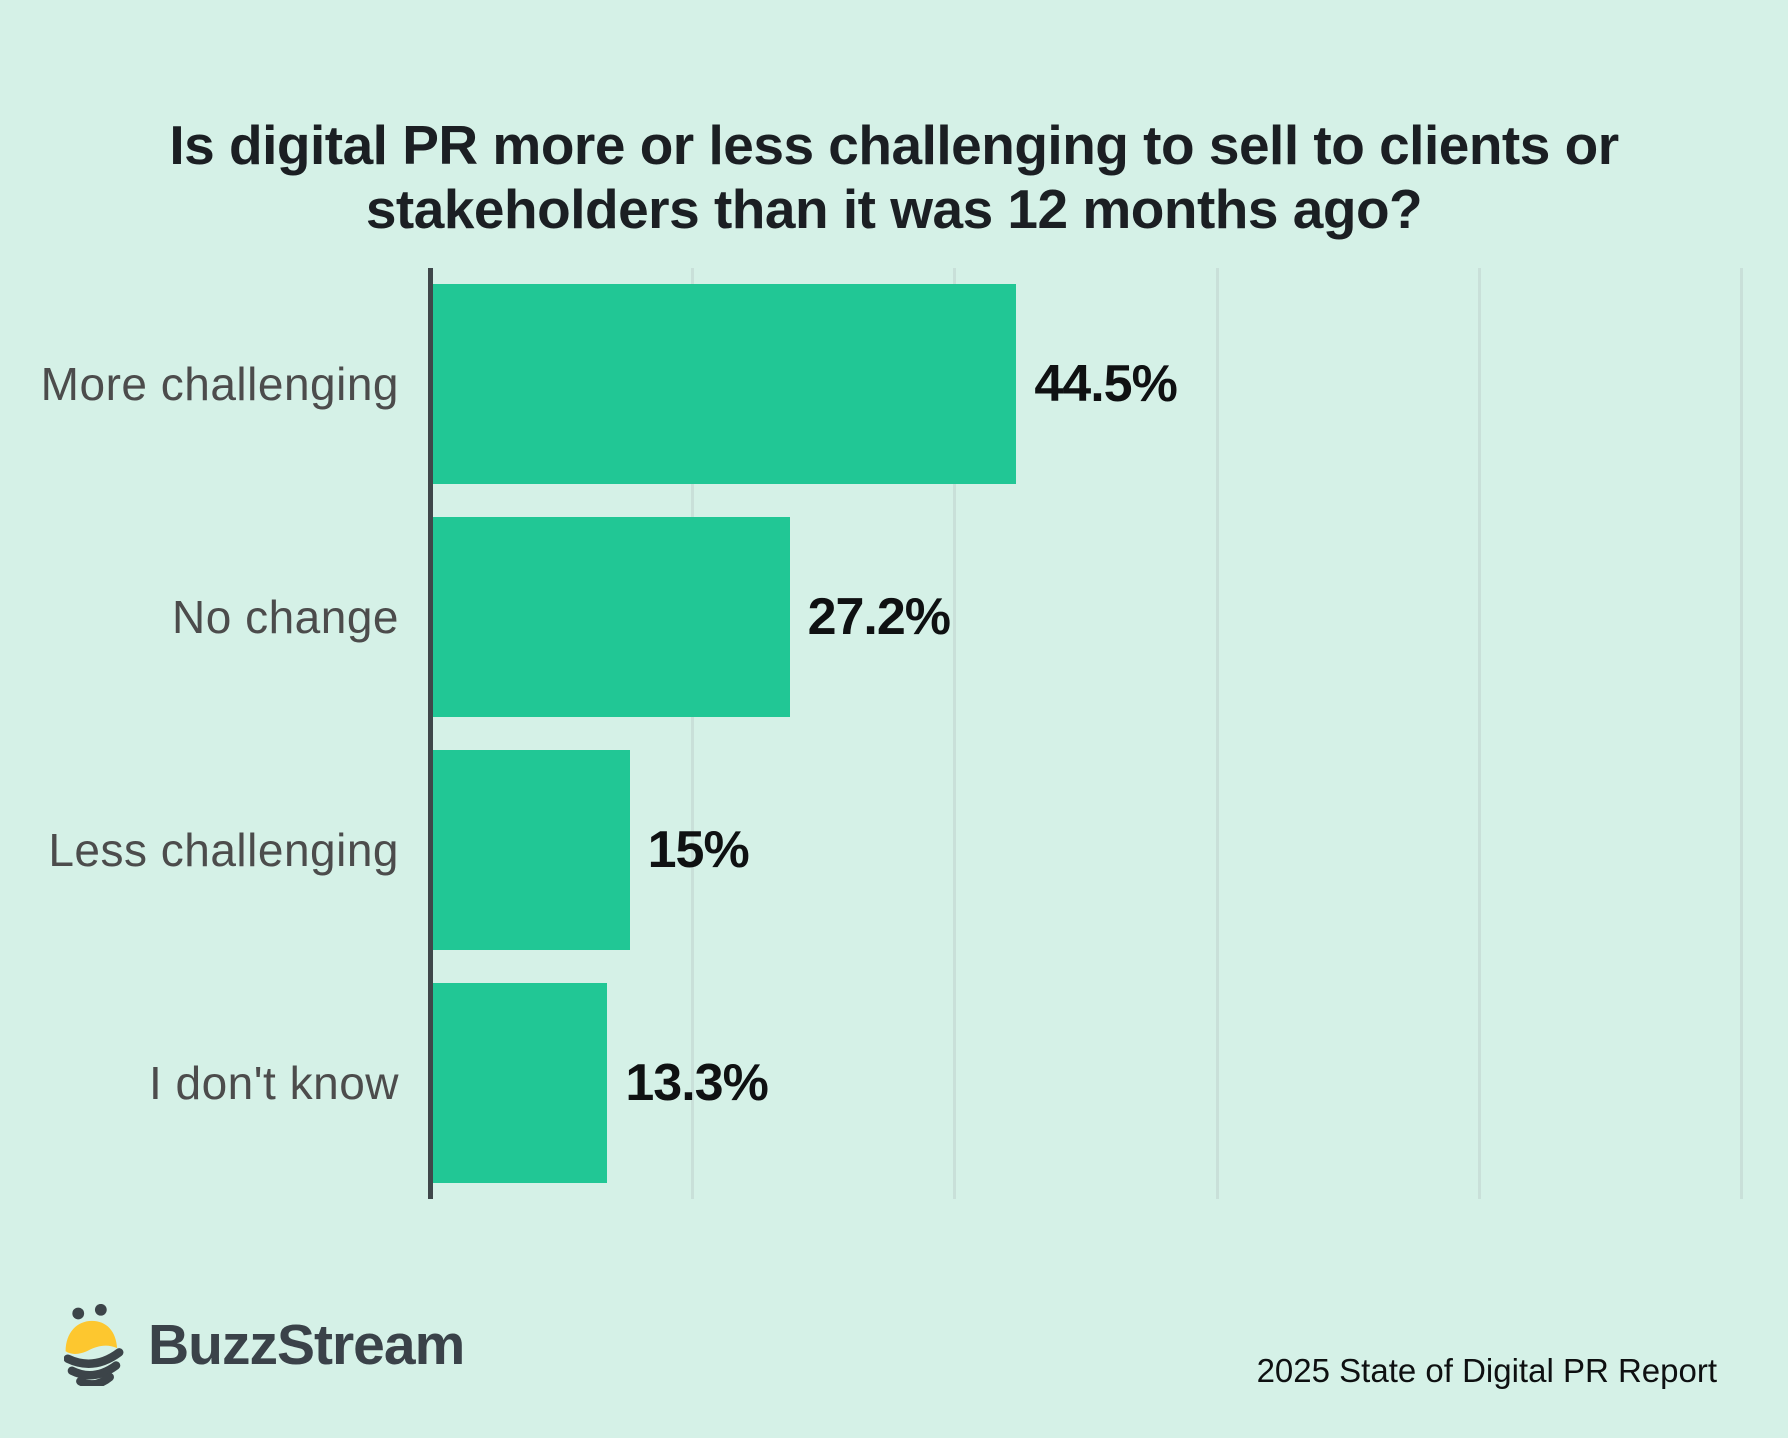 The width and height of the screenshot is (1788, 1438). I want to click on report-caption: 2025 State of Digital PR Report, so click(1486, 1370).